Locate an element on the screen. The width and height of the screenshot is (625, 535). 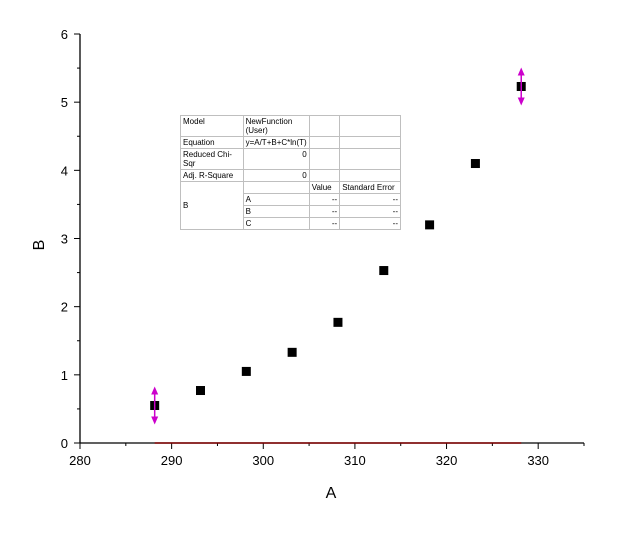
param-name: C is located at coordinates (276, 223).